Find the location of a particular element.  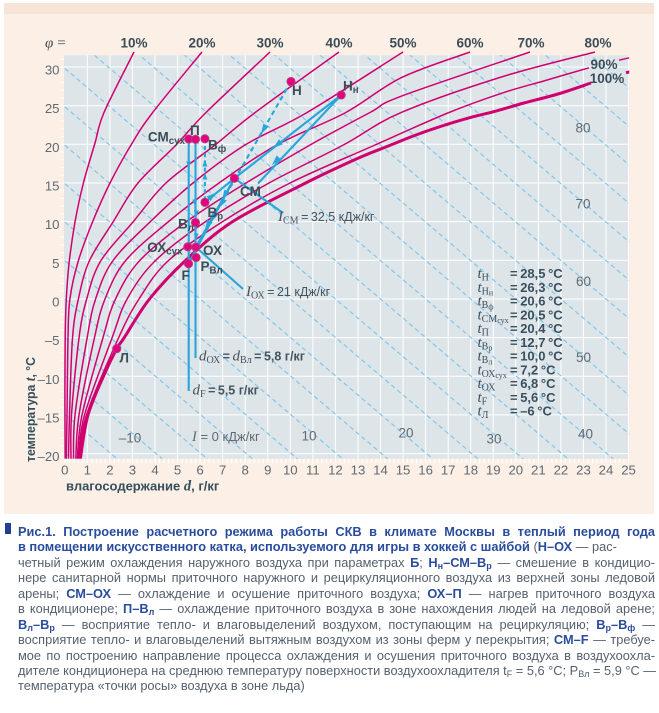

svg-text: влагосодержание d, г/кг is located at coordinates (143, 487).